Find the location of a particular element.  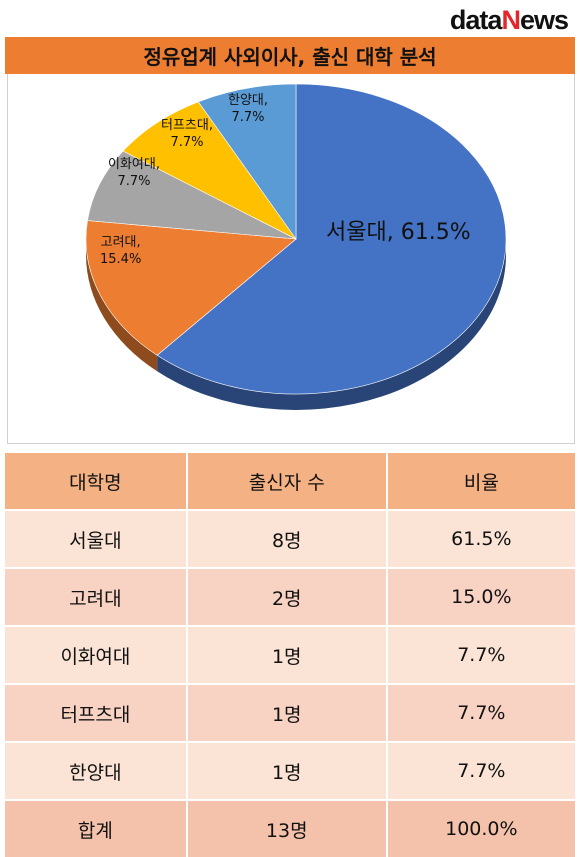

table-row: 서울대 8명 61.5% is located at coordinates (290, 538).